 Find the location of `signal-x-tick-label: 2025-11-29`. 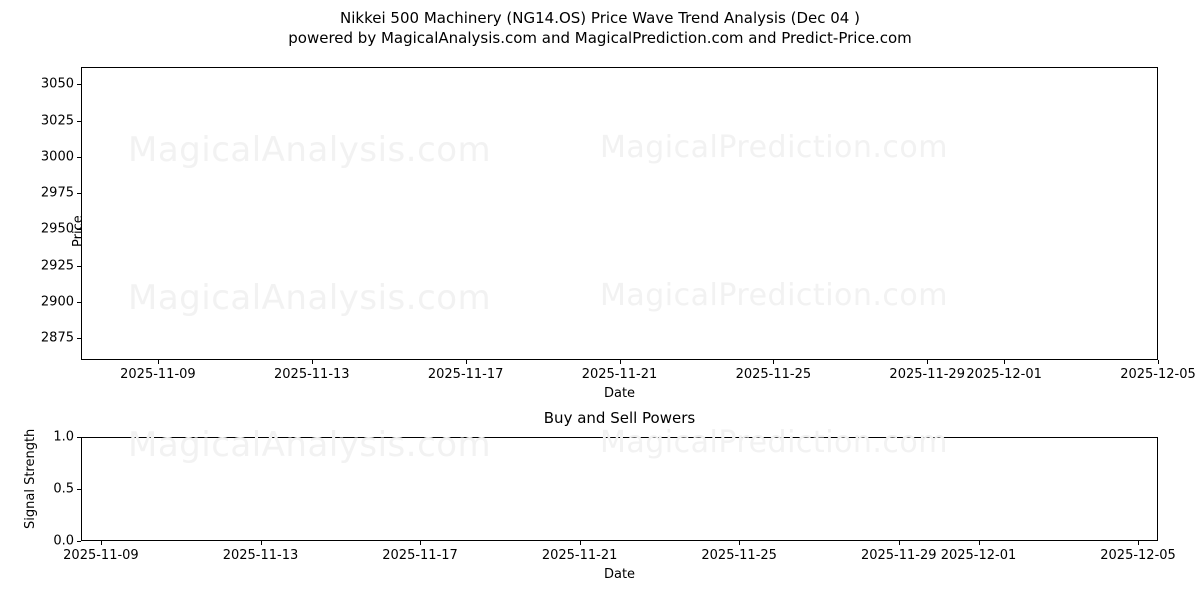

signal-x-tick-label: 2025-11-29 is located at coordinates (898, 555).